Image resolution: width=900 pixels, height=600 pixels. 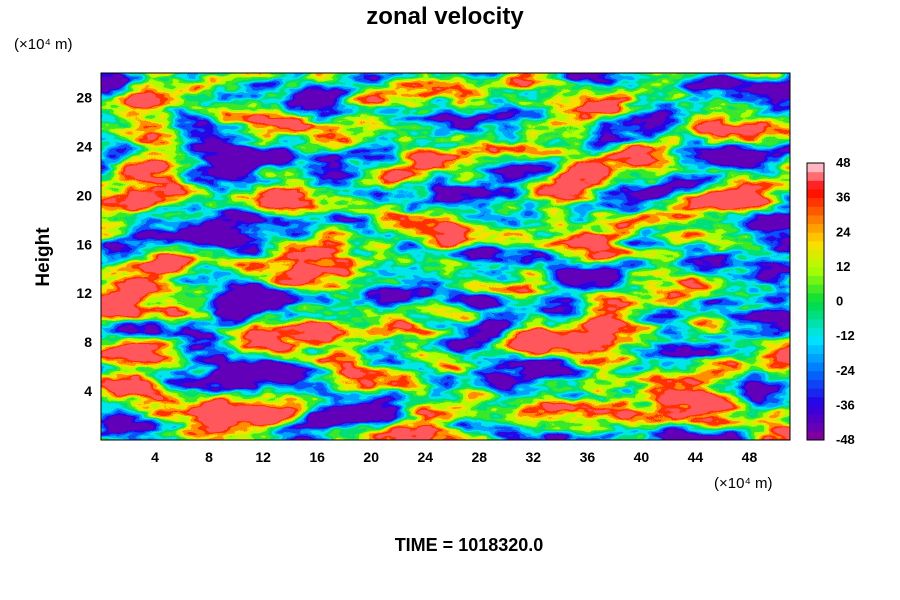 I want to click on colorbar-tick-label: -24, so click(x=846, y=370).